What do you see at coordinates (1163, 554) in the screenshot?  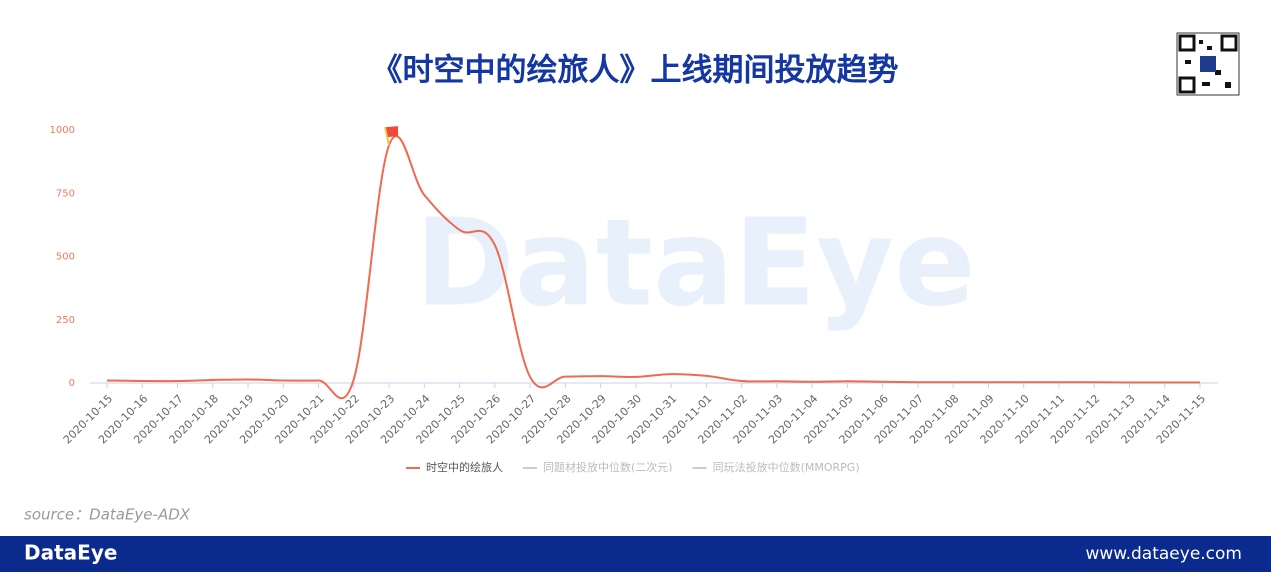 I see `footer-url: www.dataeye.com` at bounding box center [1163, 554].